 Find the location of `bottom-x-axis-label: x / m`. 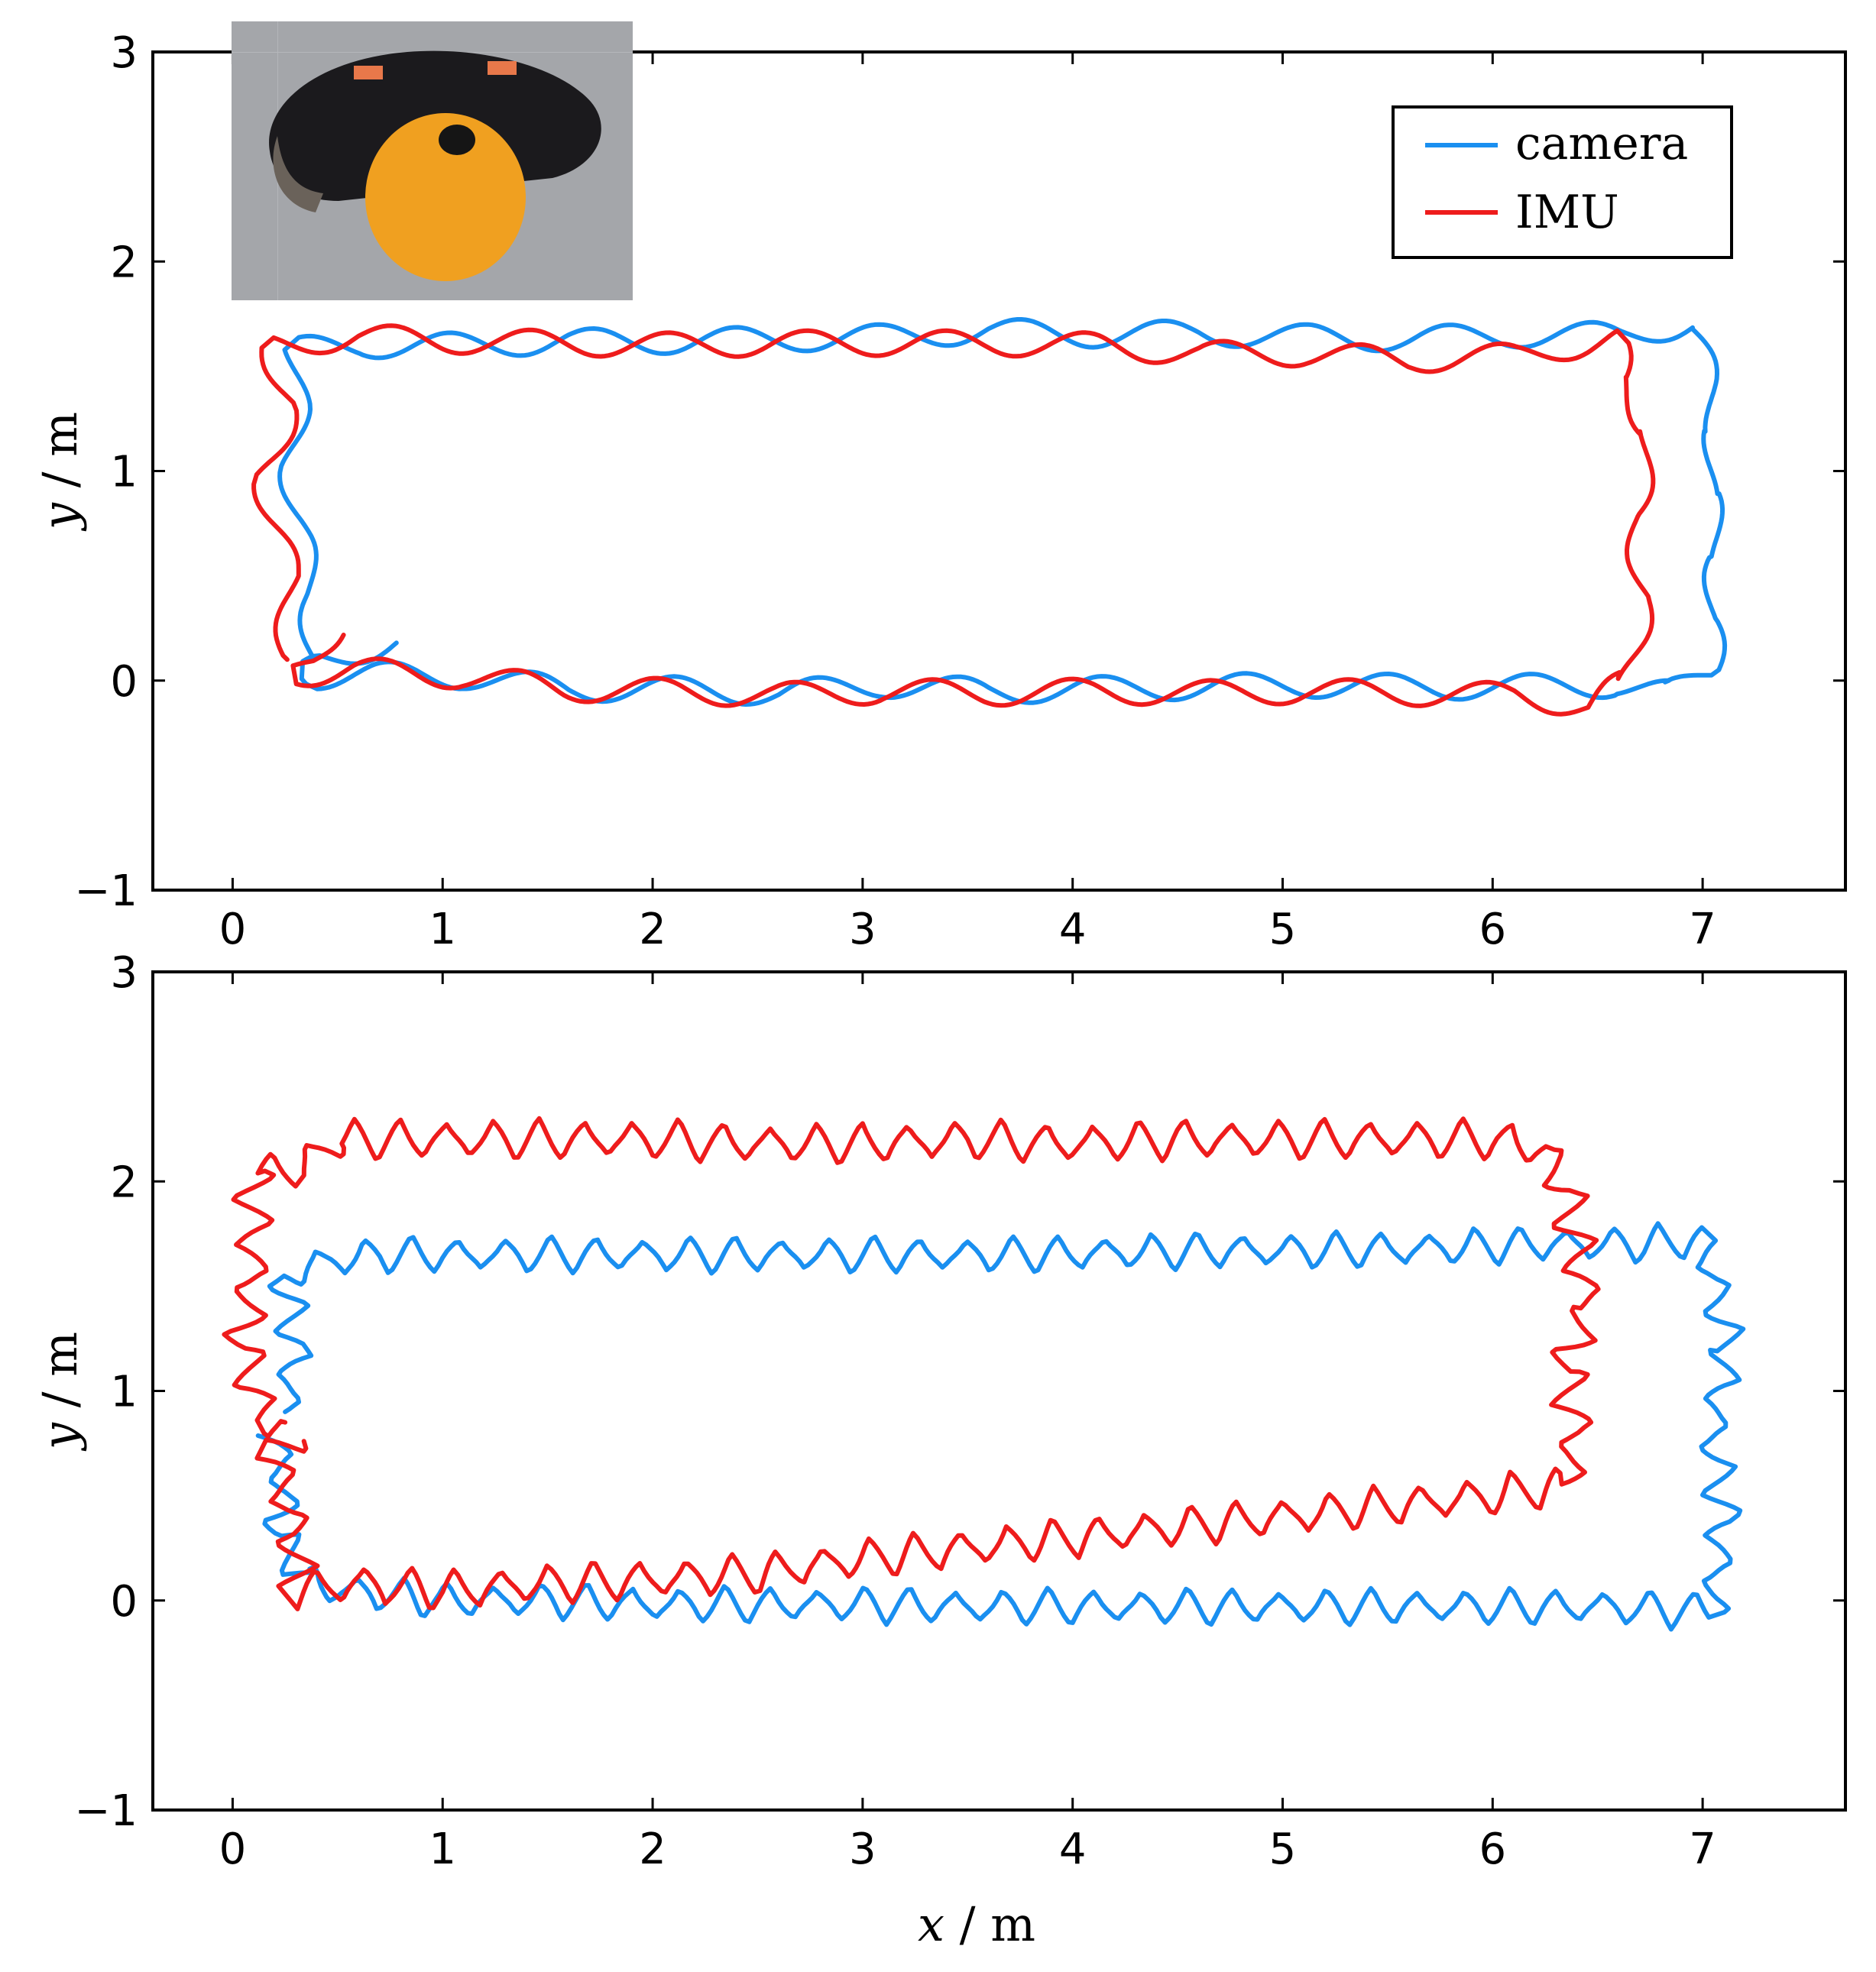

bottom-x-axis-label: x / m is located at coordinates (977, 1924).